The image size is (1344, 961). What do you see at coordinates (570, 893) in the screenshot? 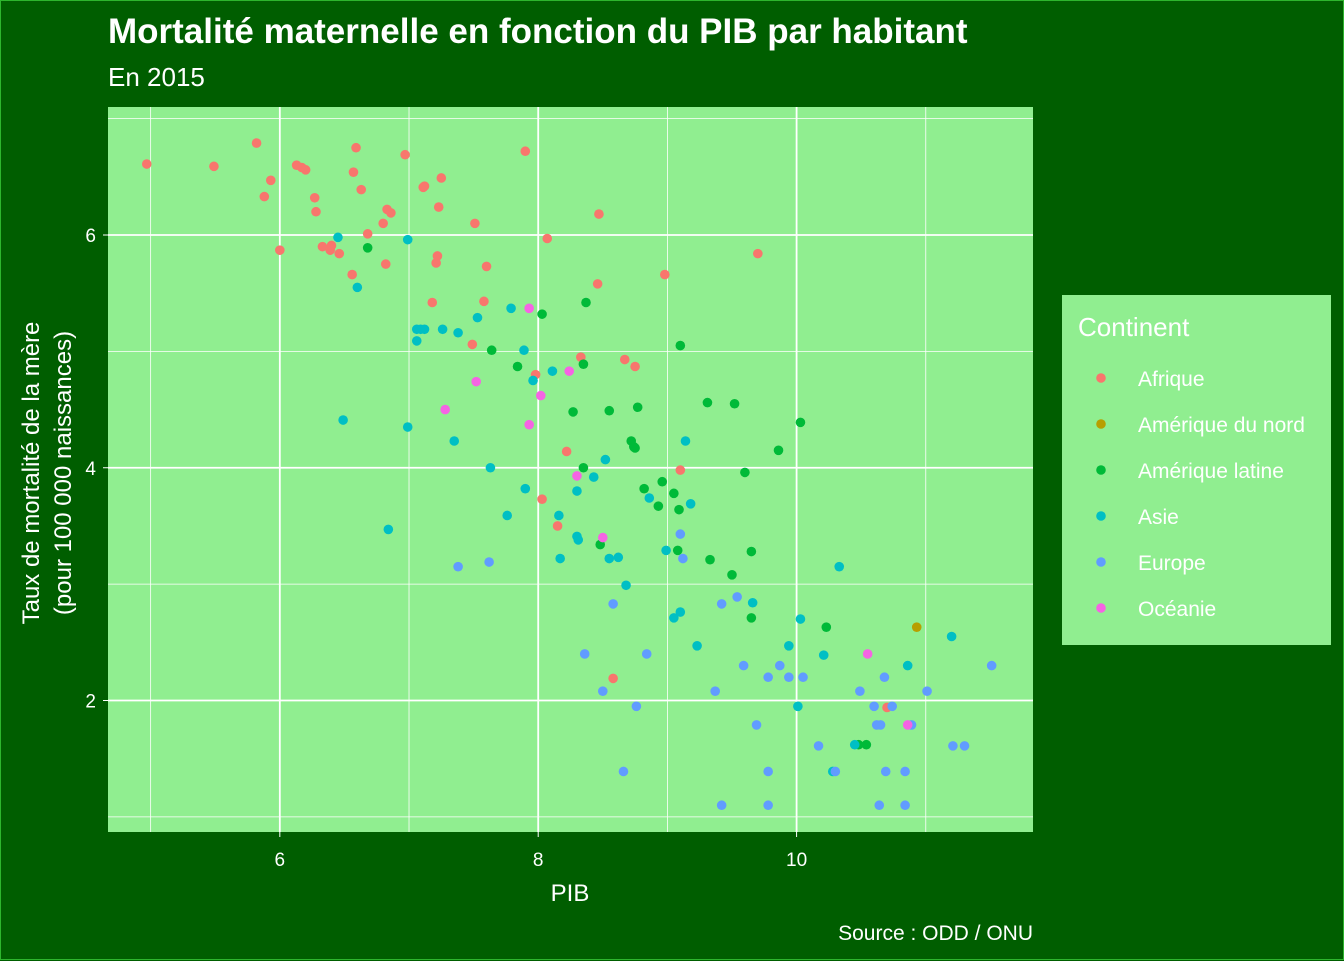
I see `x-axis-title: PIB` at bounding box center [570, 893].